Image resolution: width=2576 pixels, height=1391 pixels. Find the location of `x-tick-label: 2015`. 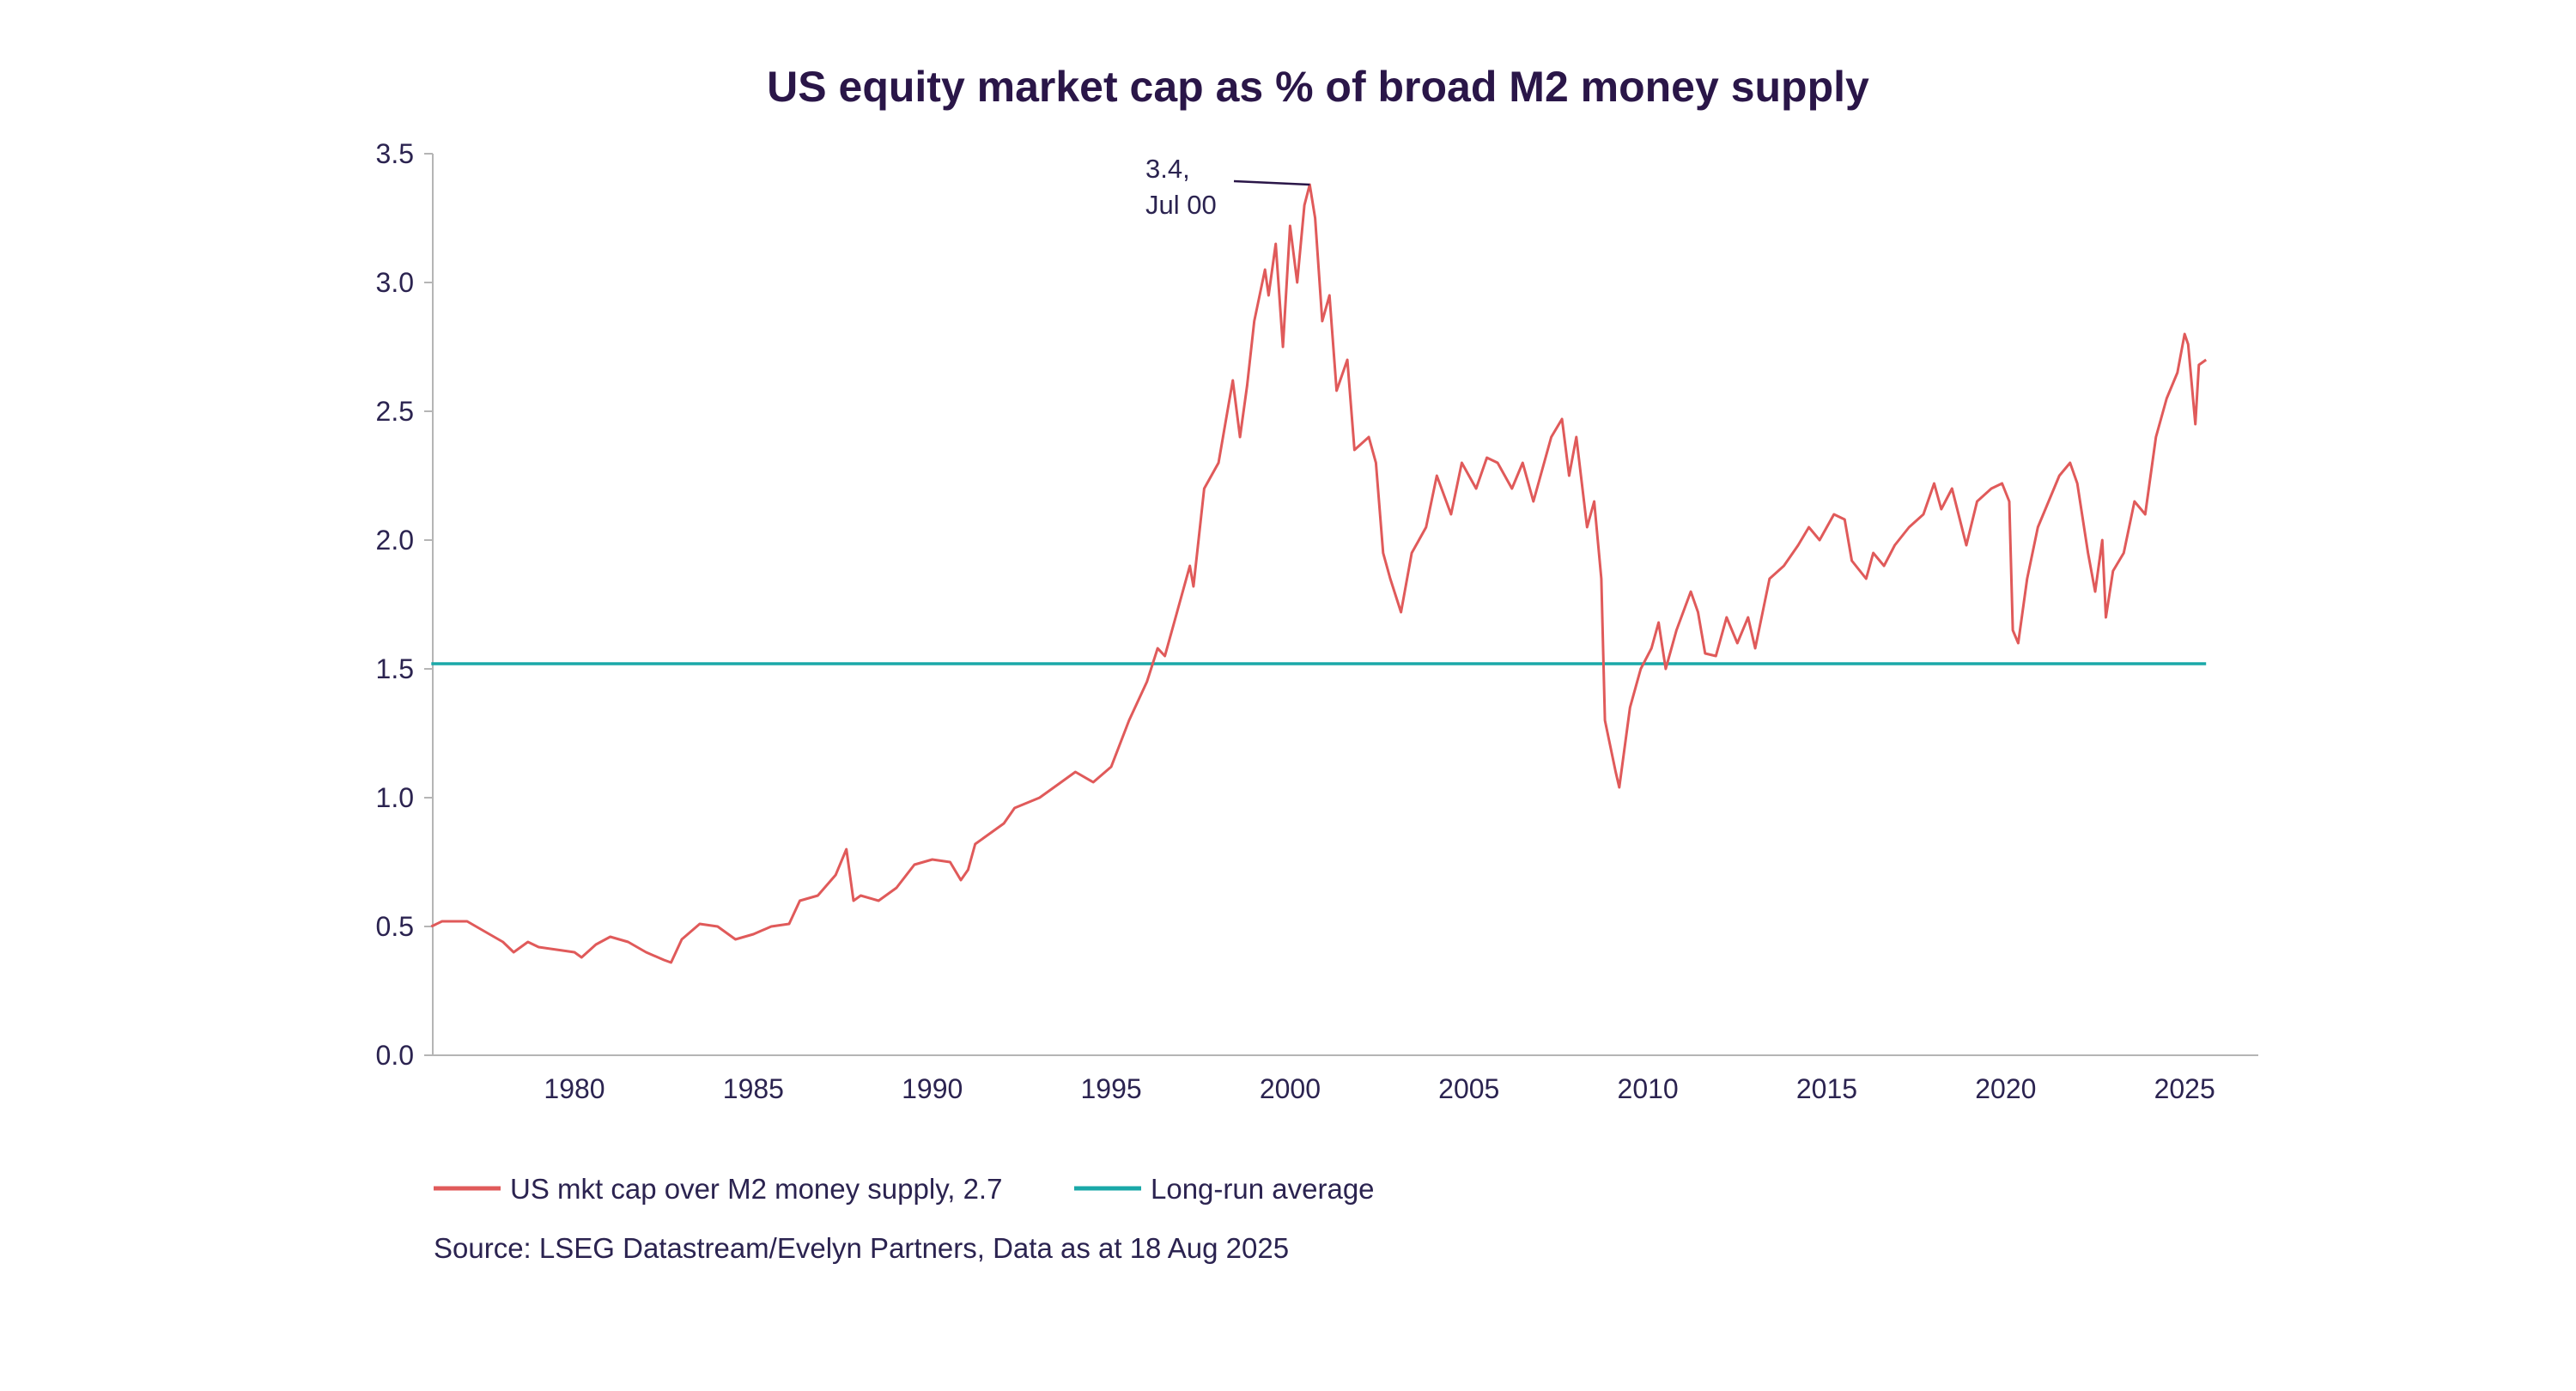

x-tick-label: 2015 is located at coordinates (1827, 1088).